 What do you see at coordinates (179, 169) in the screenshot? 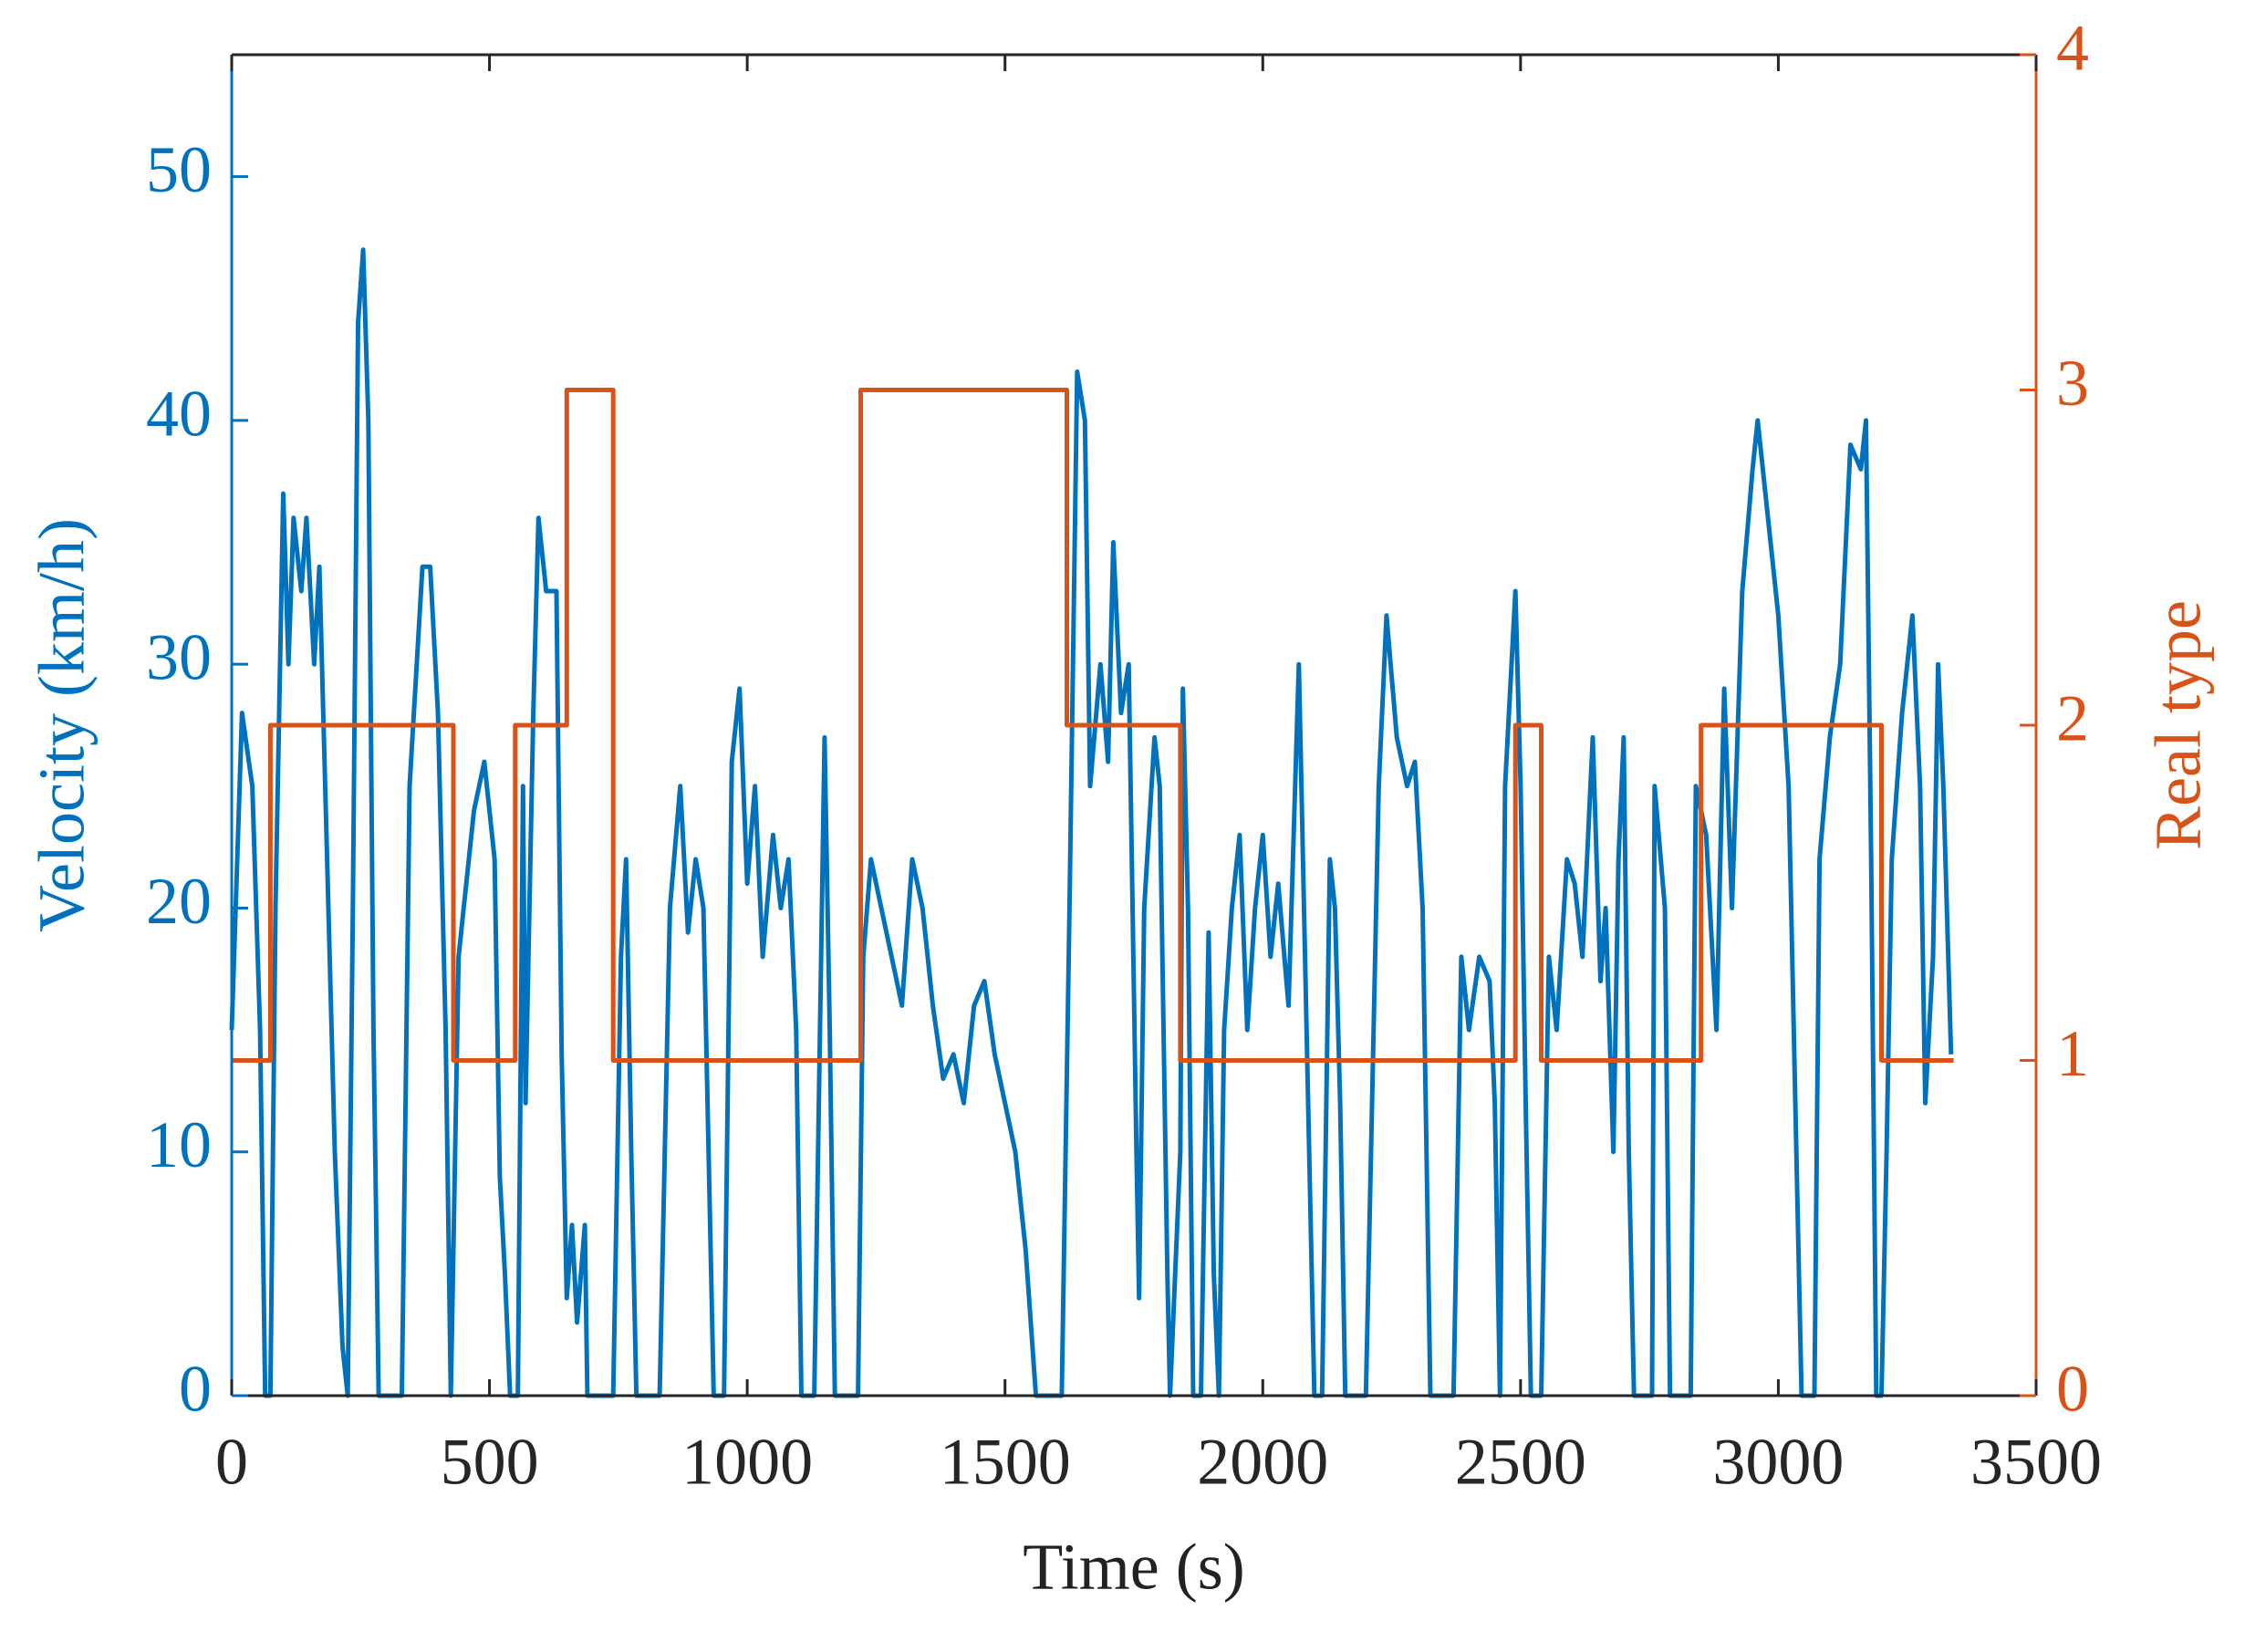
I see `y-tick-label: 50` at bounding box center [179, 169].